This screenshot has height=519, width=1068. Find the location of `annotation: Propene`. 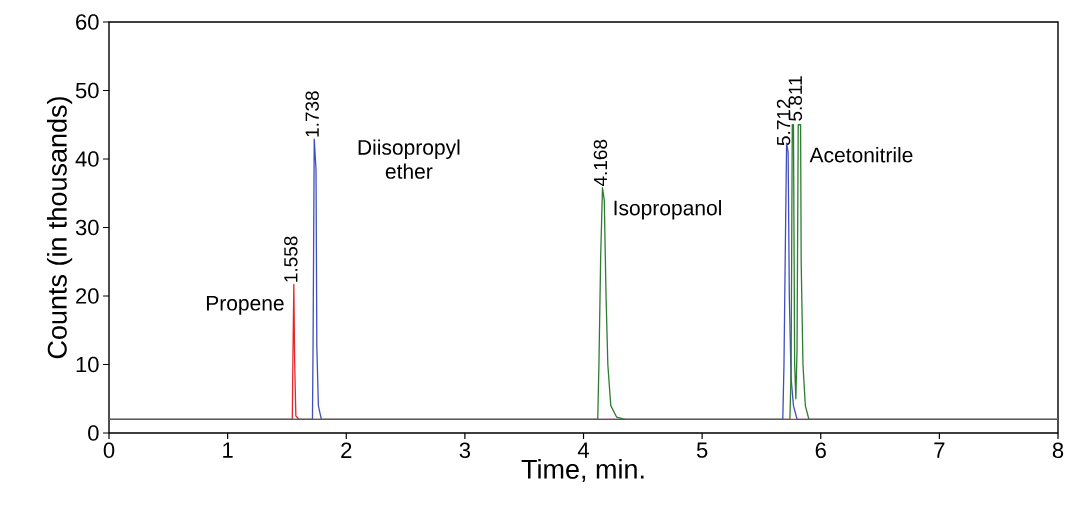

annotation: Propene is located at coordinates (245, 305).